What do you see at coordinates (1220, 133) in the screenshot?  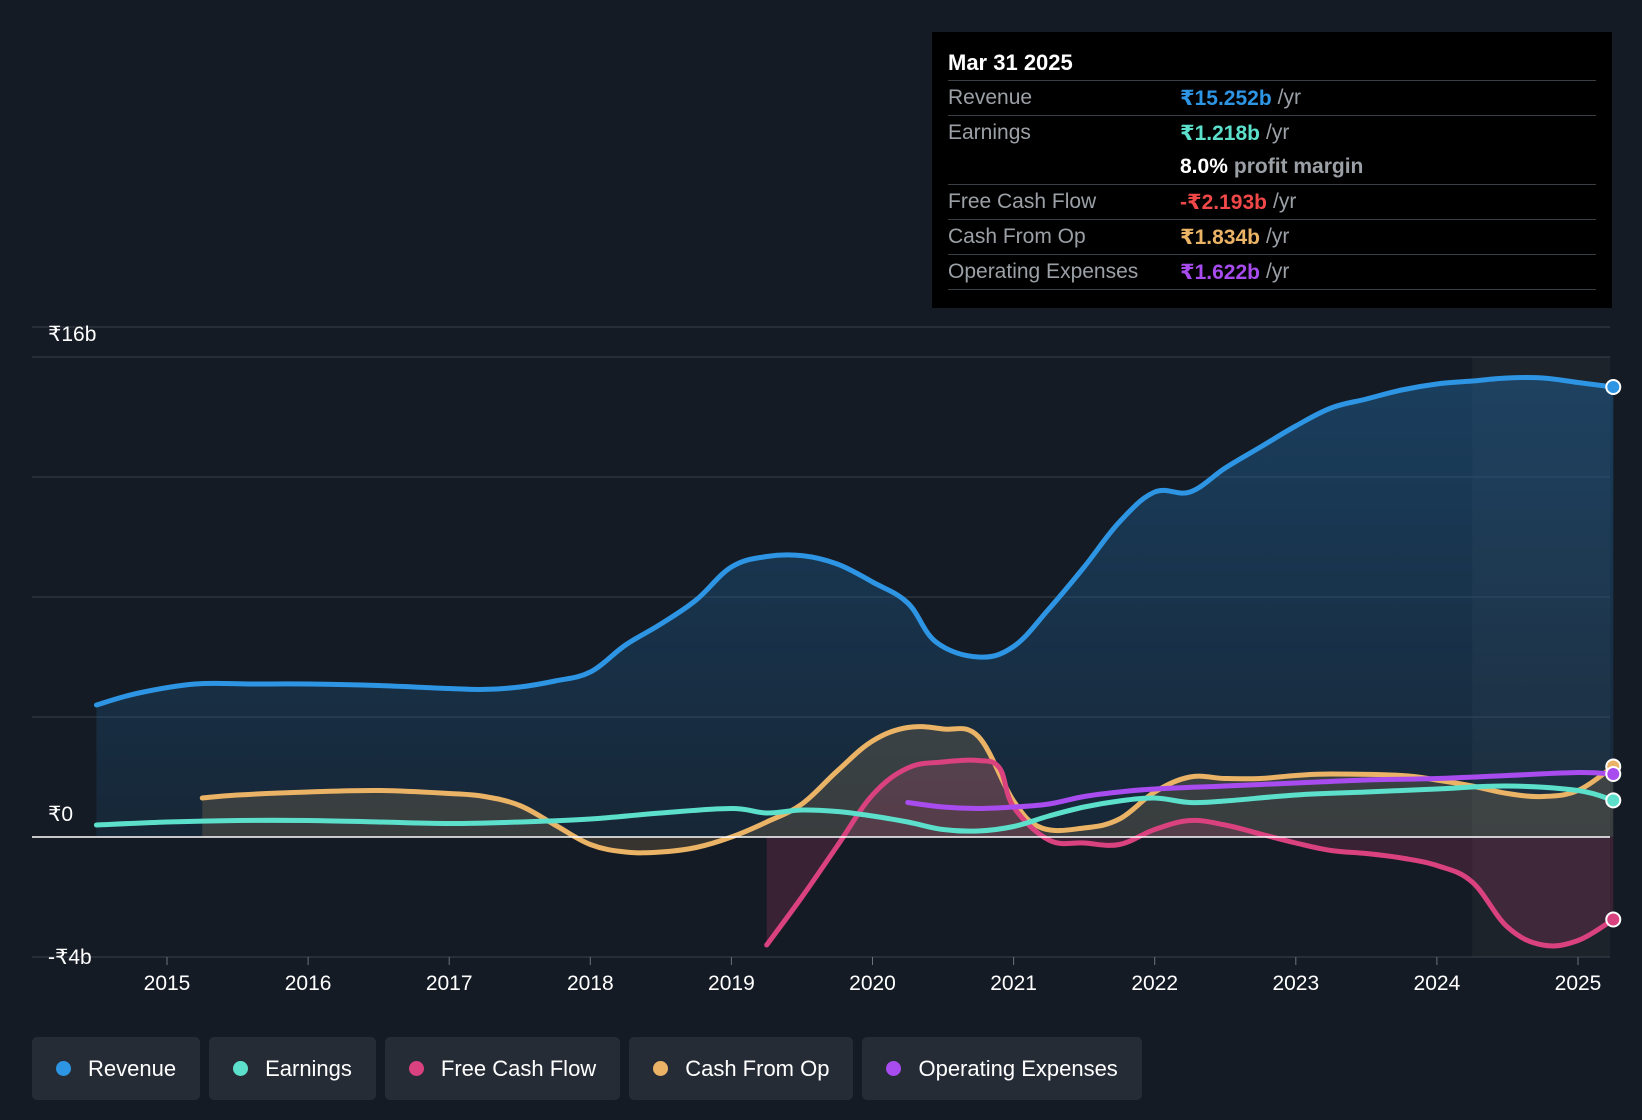 I see `tooltip-value: ₹1.218b` at bounding box center [1220, 133].